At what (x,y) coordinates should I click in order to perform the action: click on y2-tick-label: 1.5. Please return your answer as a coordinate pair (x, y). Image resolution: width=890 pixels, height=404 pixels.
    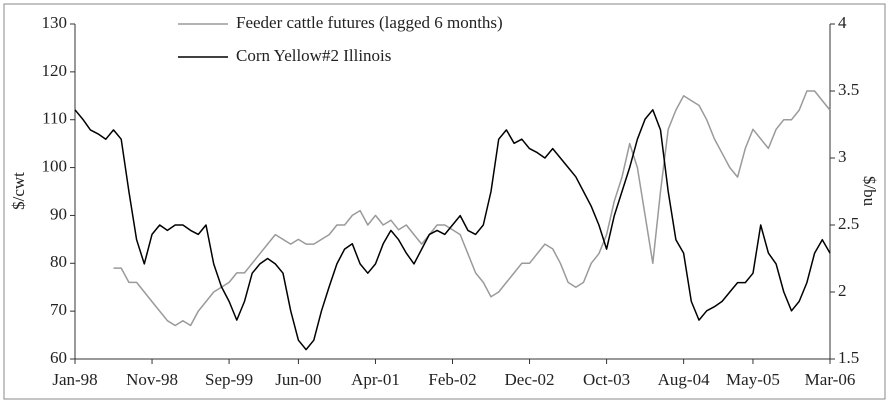
    Looking at the image, I should click on (848, 357).